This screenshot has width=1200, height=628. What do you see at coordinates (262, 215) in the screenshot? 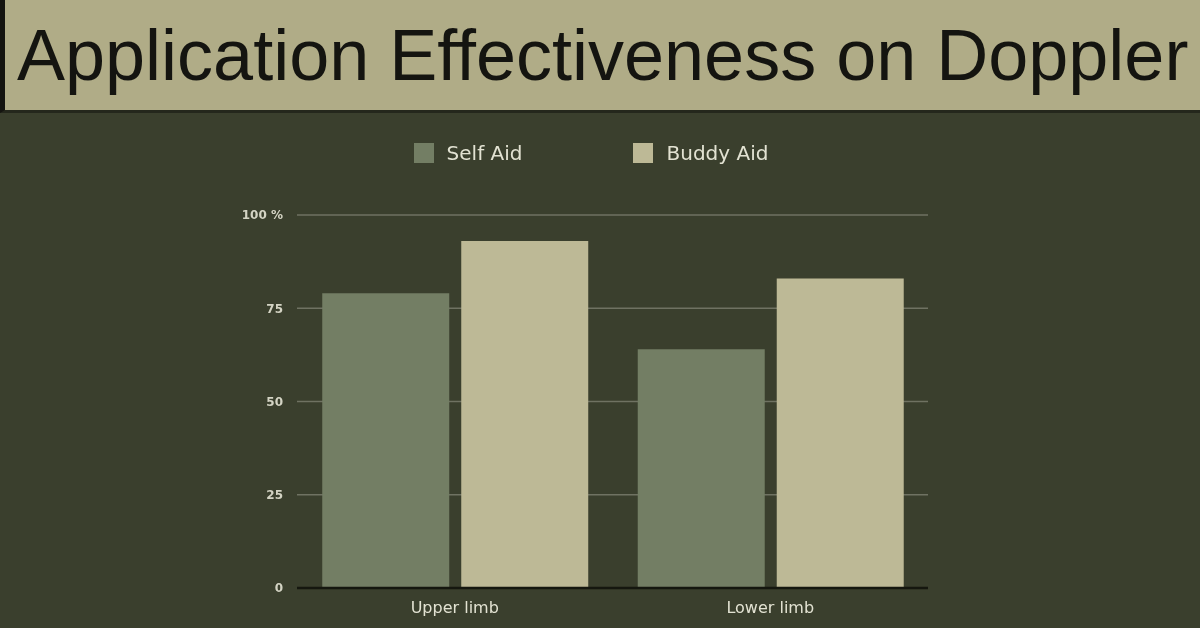
I see `y-tick-label: 100 %` at bounding box center [262, 215].